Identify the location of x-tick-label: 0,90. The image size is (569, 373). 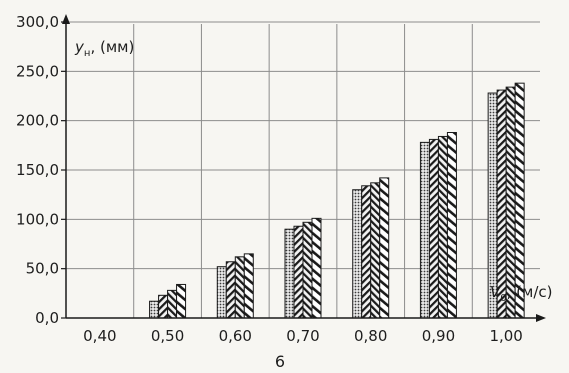
(438, 336).